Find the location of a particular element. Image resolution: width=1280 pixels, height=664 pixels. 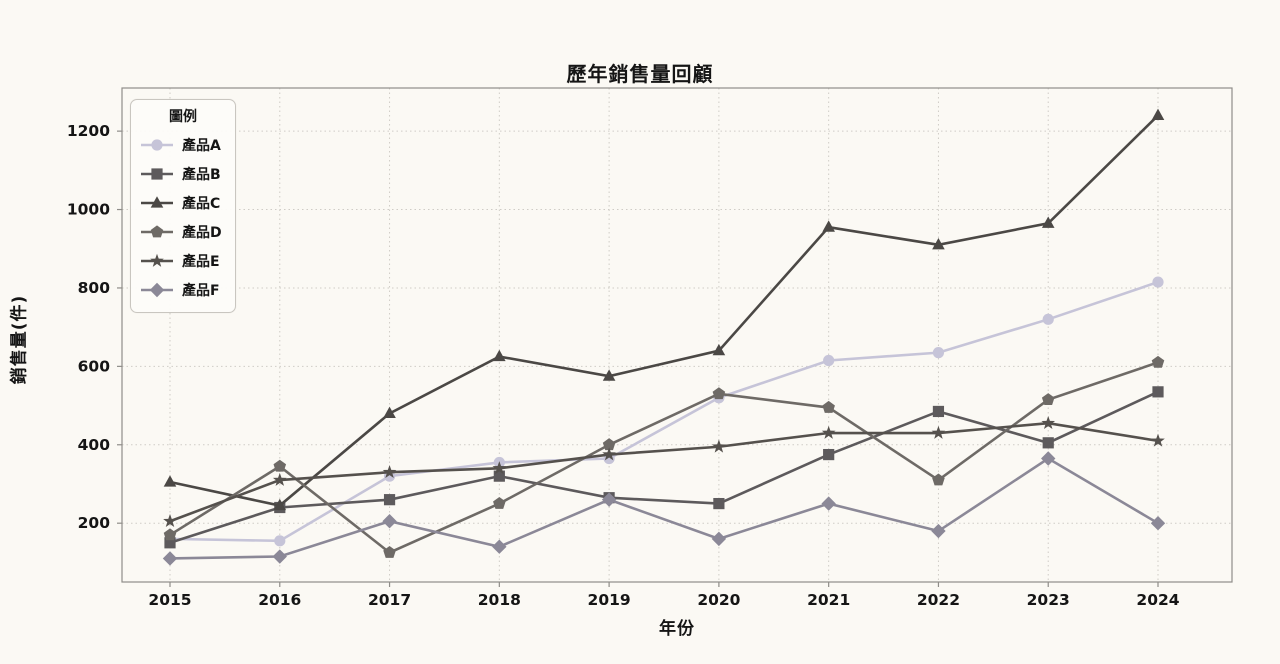

legend: 圖例 產品A 產品B 產品C 產品D 產品E 產品F is located at coordinates (183, 206).